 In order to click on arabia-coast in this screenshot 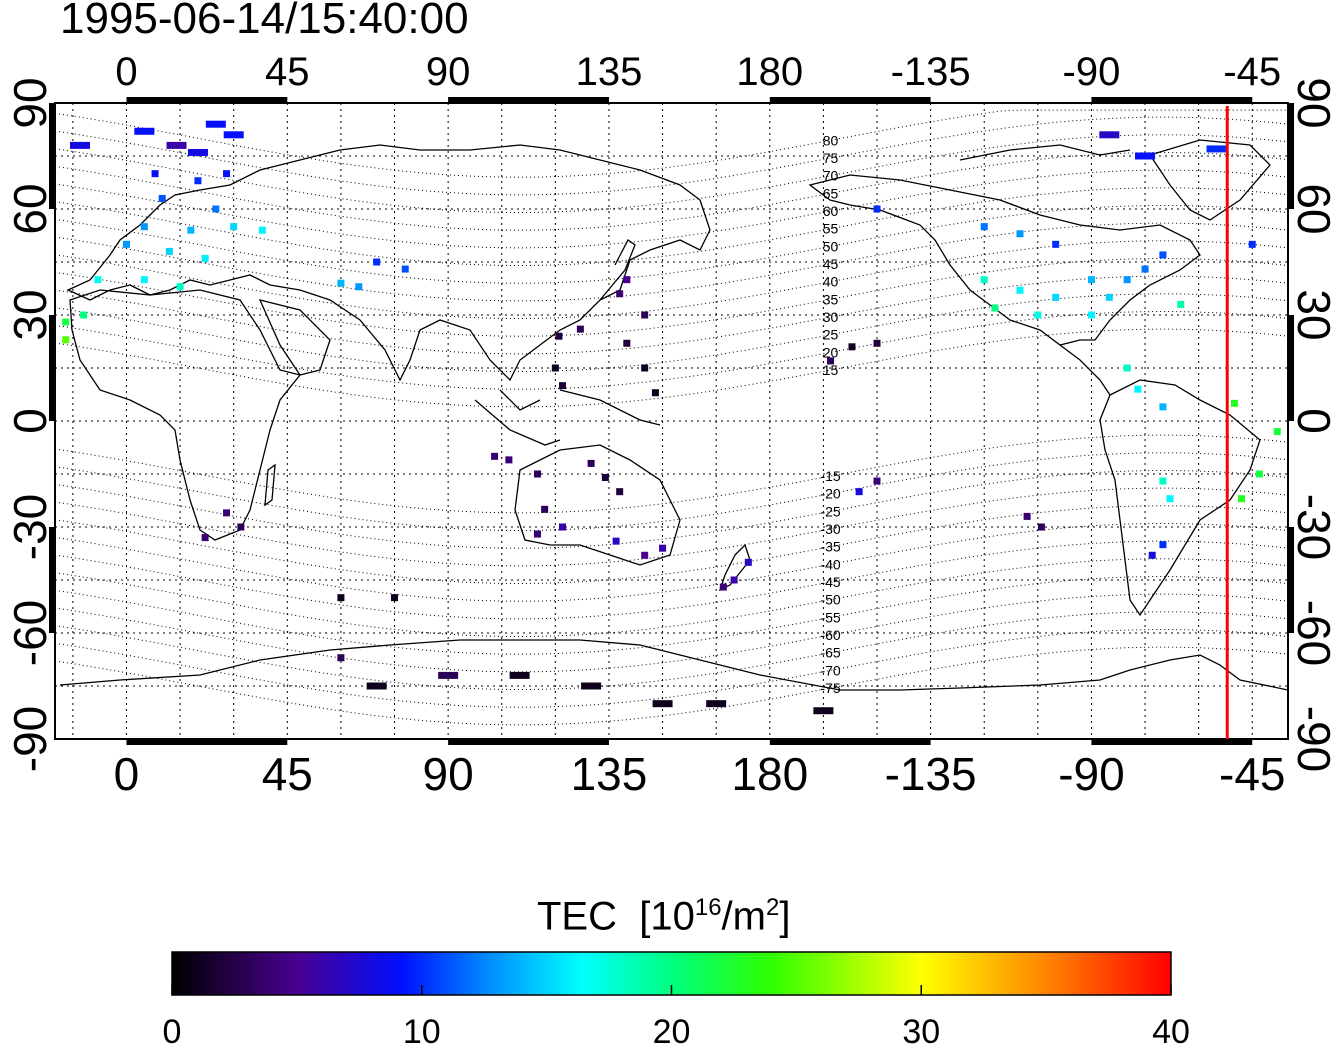, I will do `click(294, 337)`.